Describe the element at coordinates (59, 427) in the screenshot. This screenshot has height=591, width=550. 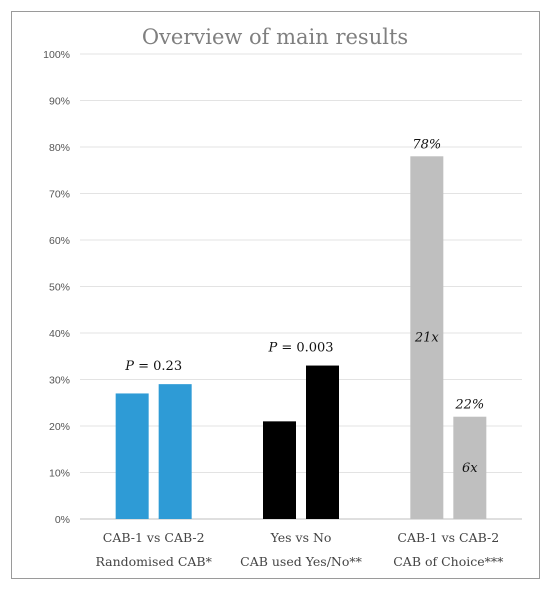
I see `y-tick-label: 20%` at that location.